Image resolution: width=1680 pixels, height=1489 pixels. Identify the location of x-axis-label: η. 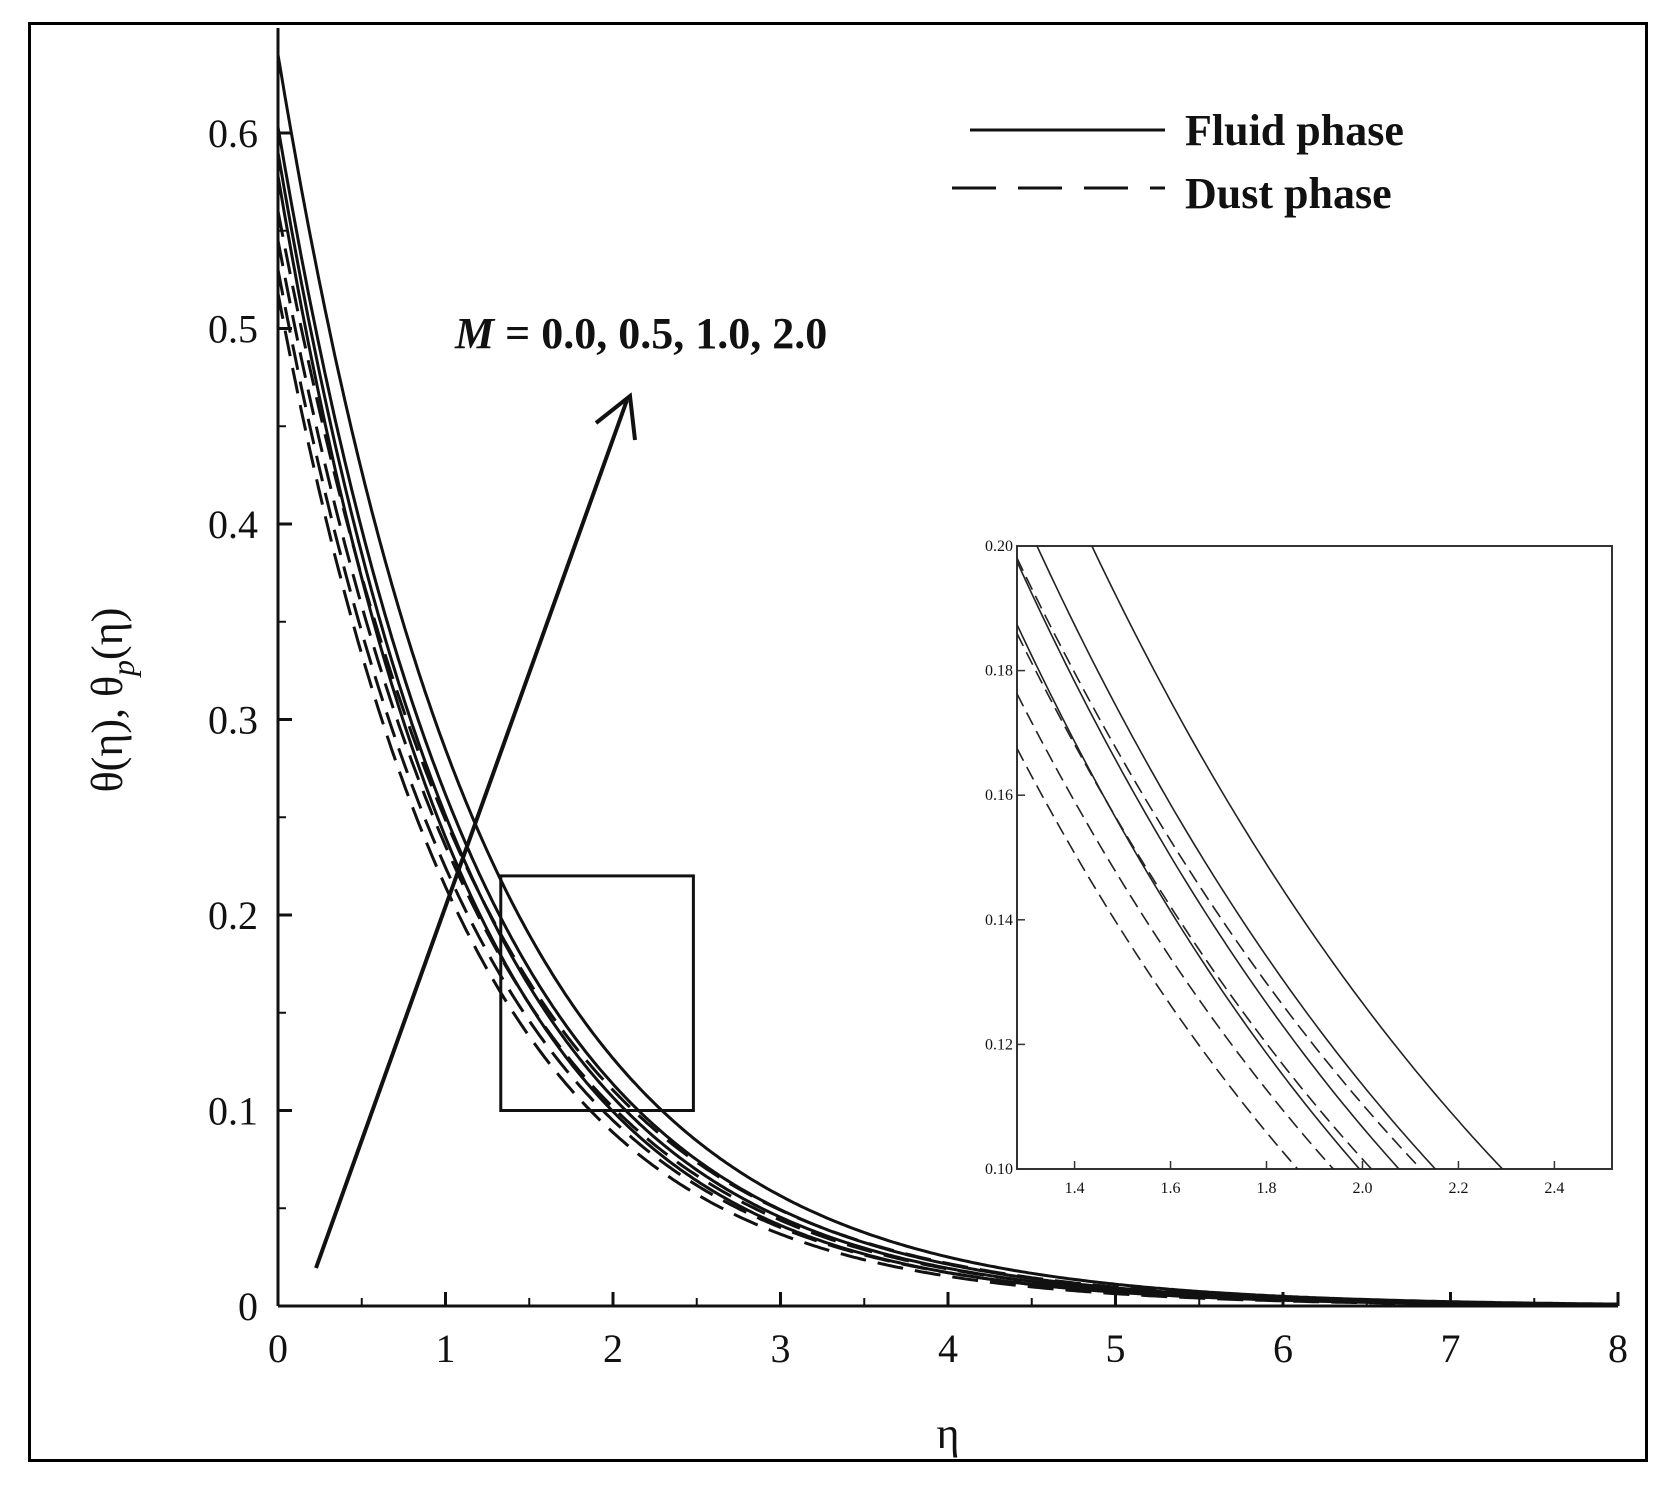
(947, 1433).